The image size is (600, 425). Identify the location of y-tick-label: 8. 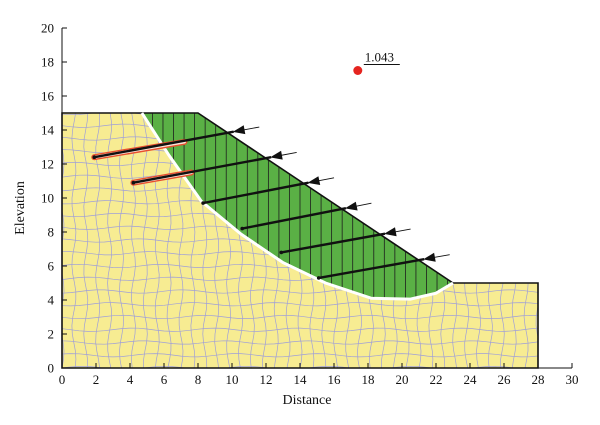
(51, 232).